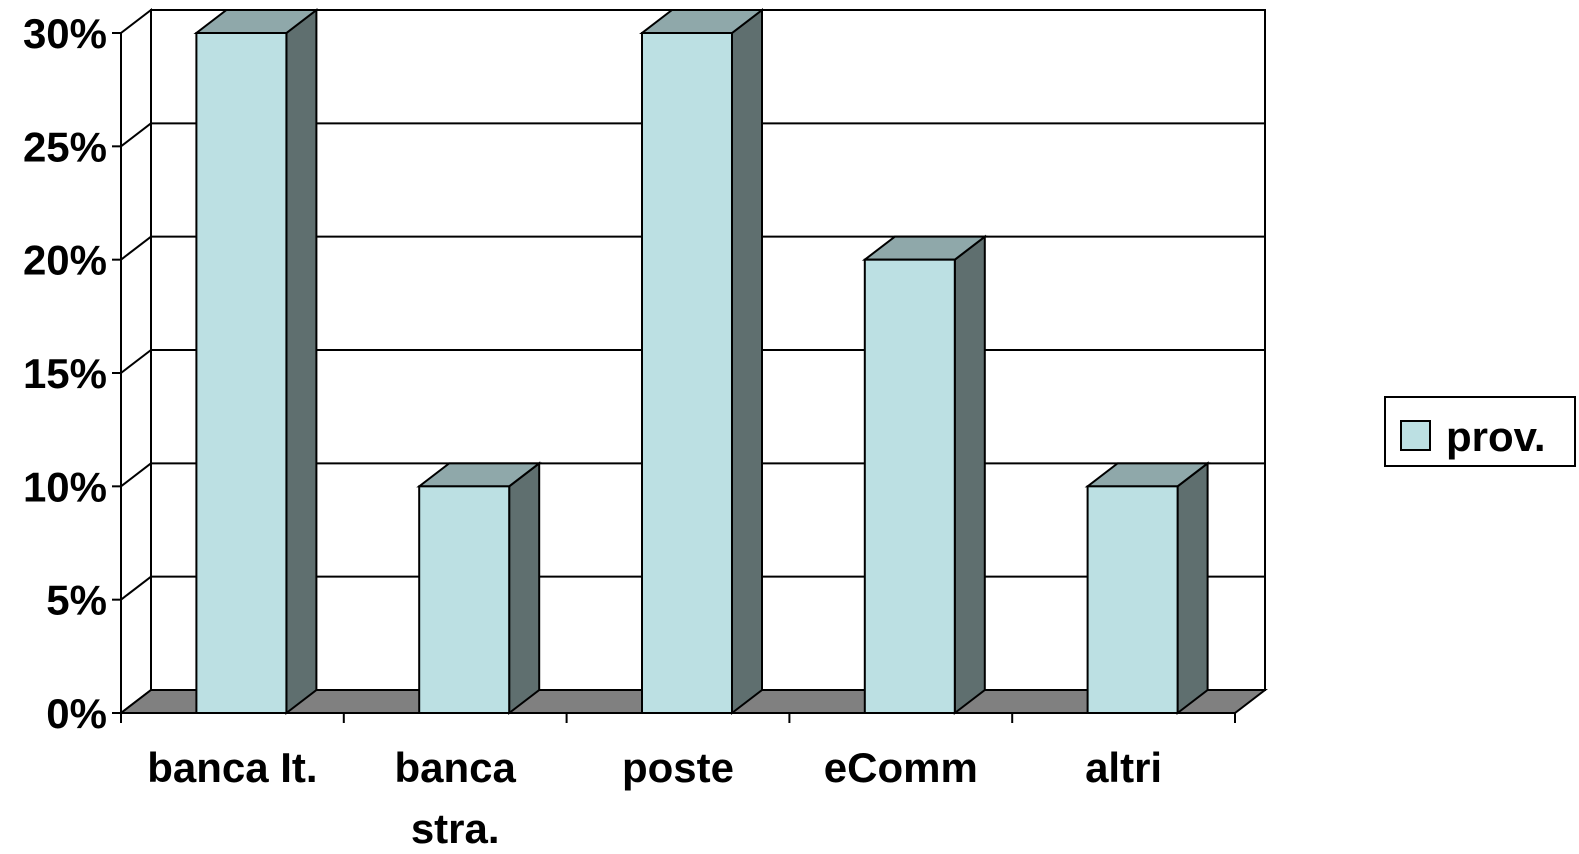 This screenshot has height=854, width=1579. I want to click on x-tick-label-line: poste, so click(678, 767).